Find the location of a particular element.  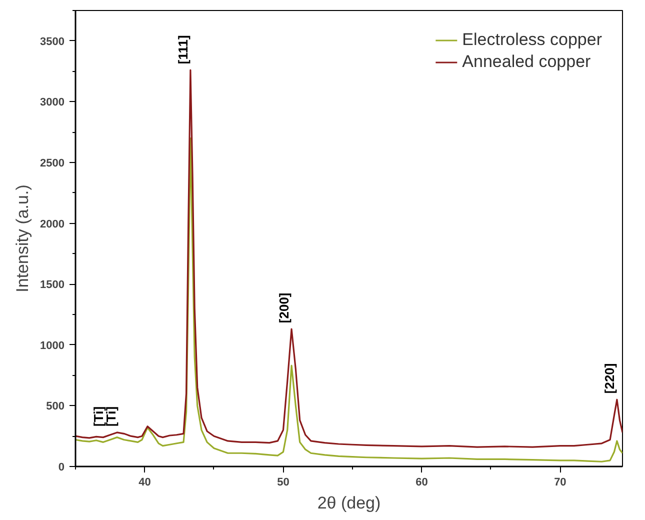

annotation: [200] is located at coordinates (284, 308).